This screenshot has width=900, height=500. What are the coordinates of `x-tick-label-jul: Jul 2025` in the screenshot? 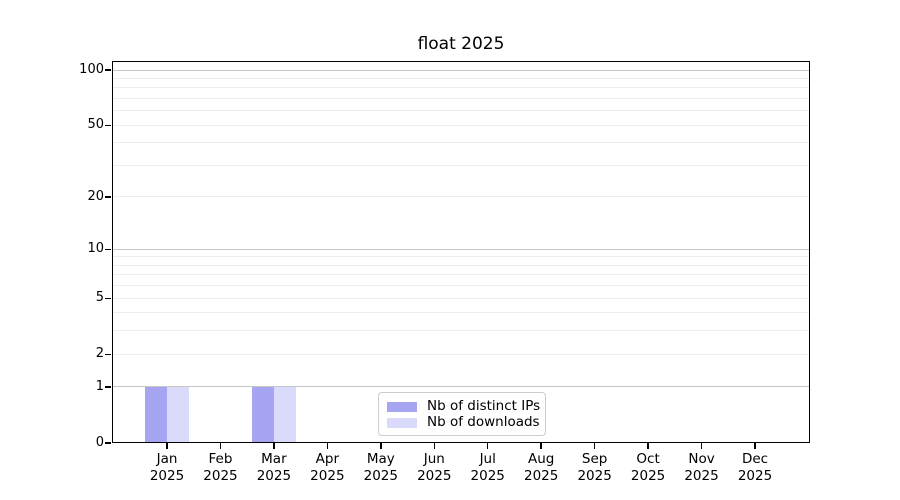 It's located at (487, 467).